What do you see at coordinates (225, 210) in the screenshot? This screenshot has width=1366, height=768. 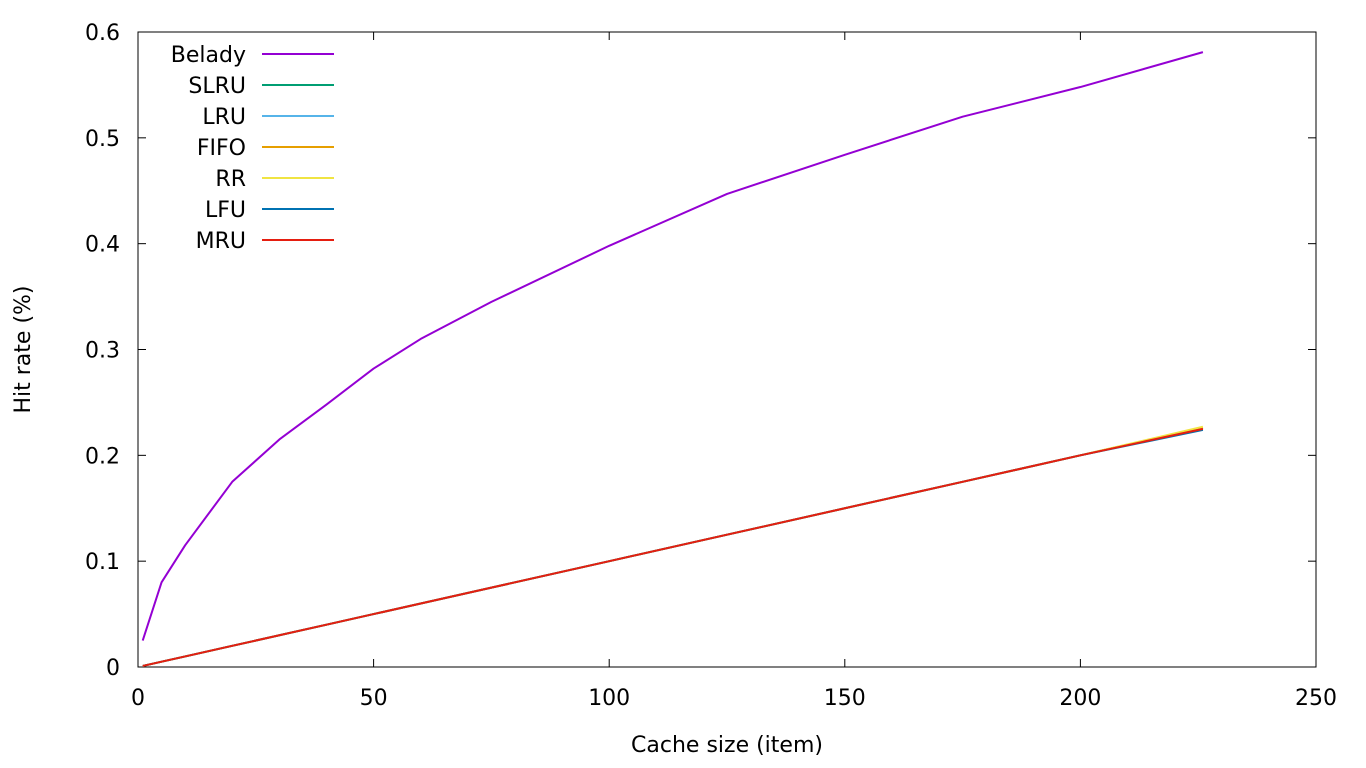 I see `legend-label-lfu: LFU` at bounding box center [225, 210].